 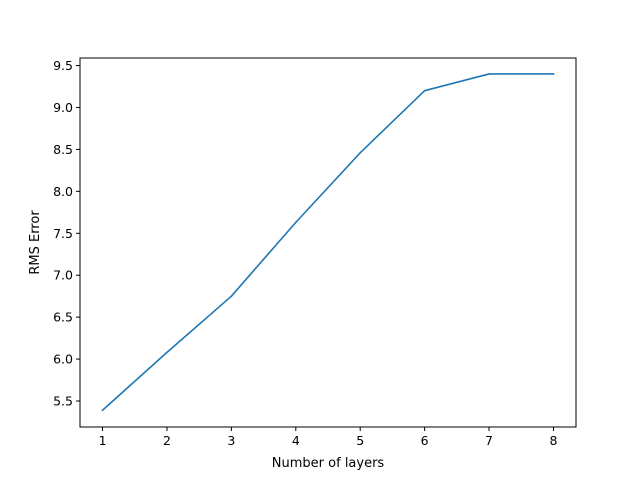 What do you see at coordinates (63, 191) in the screenshot?
I see `y-tick-label: 8.0` at bounding box center [63, 191].